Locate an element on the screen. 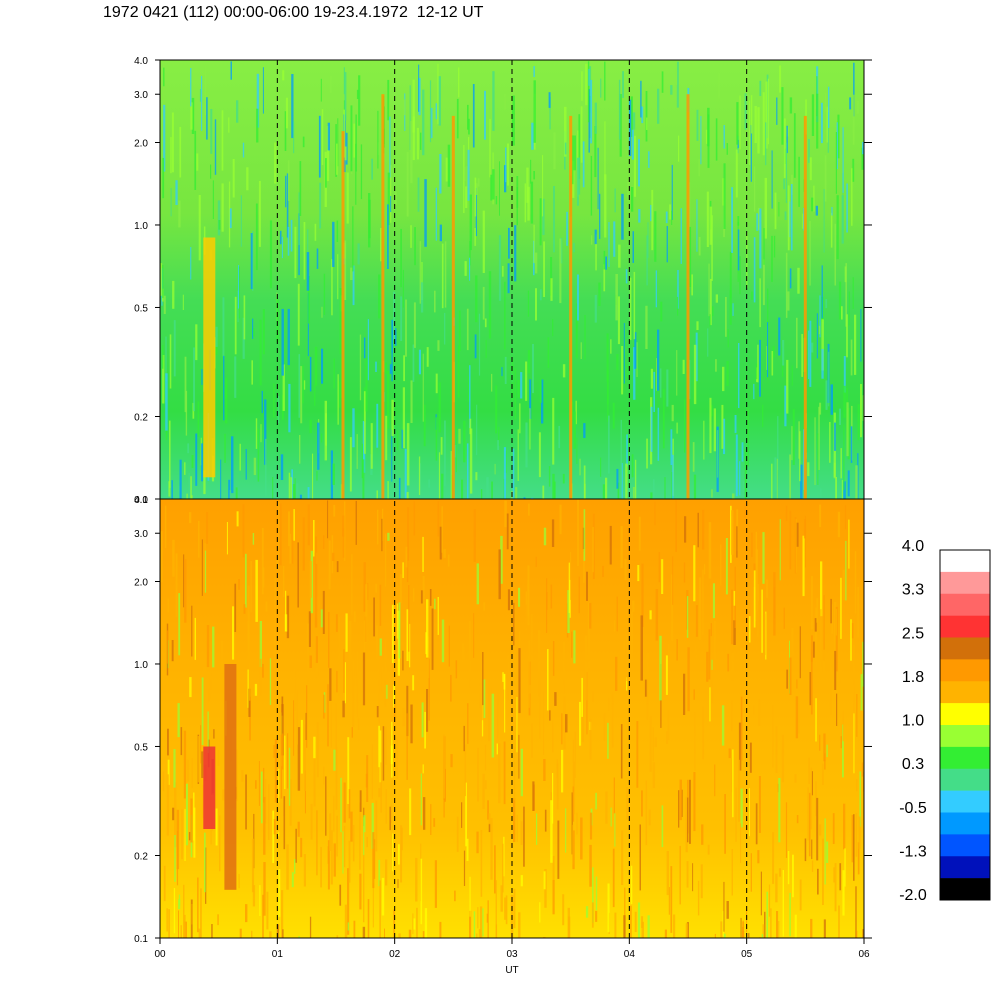  colorbar-label: -2.0 is located at coordinates (913, 895).